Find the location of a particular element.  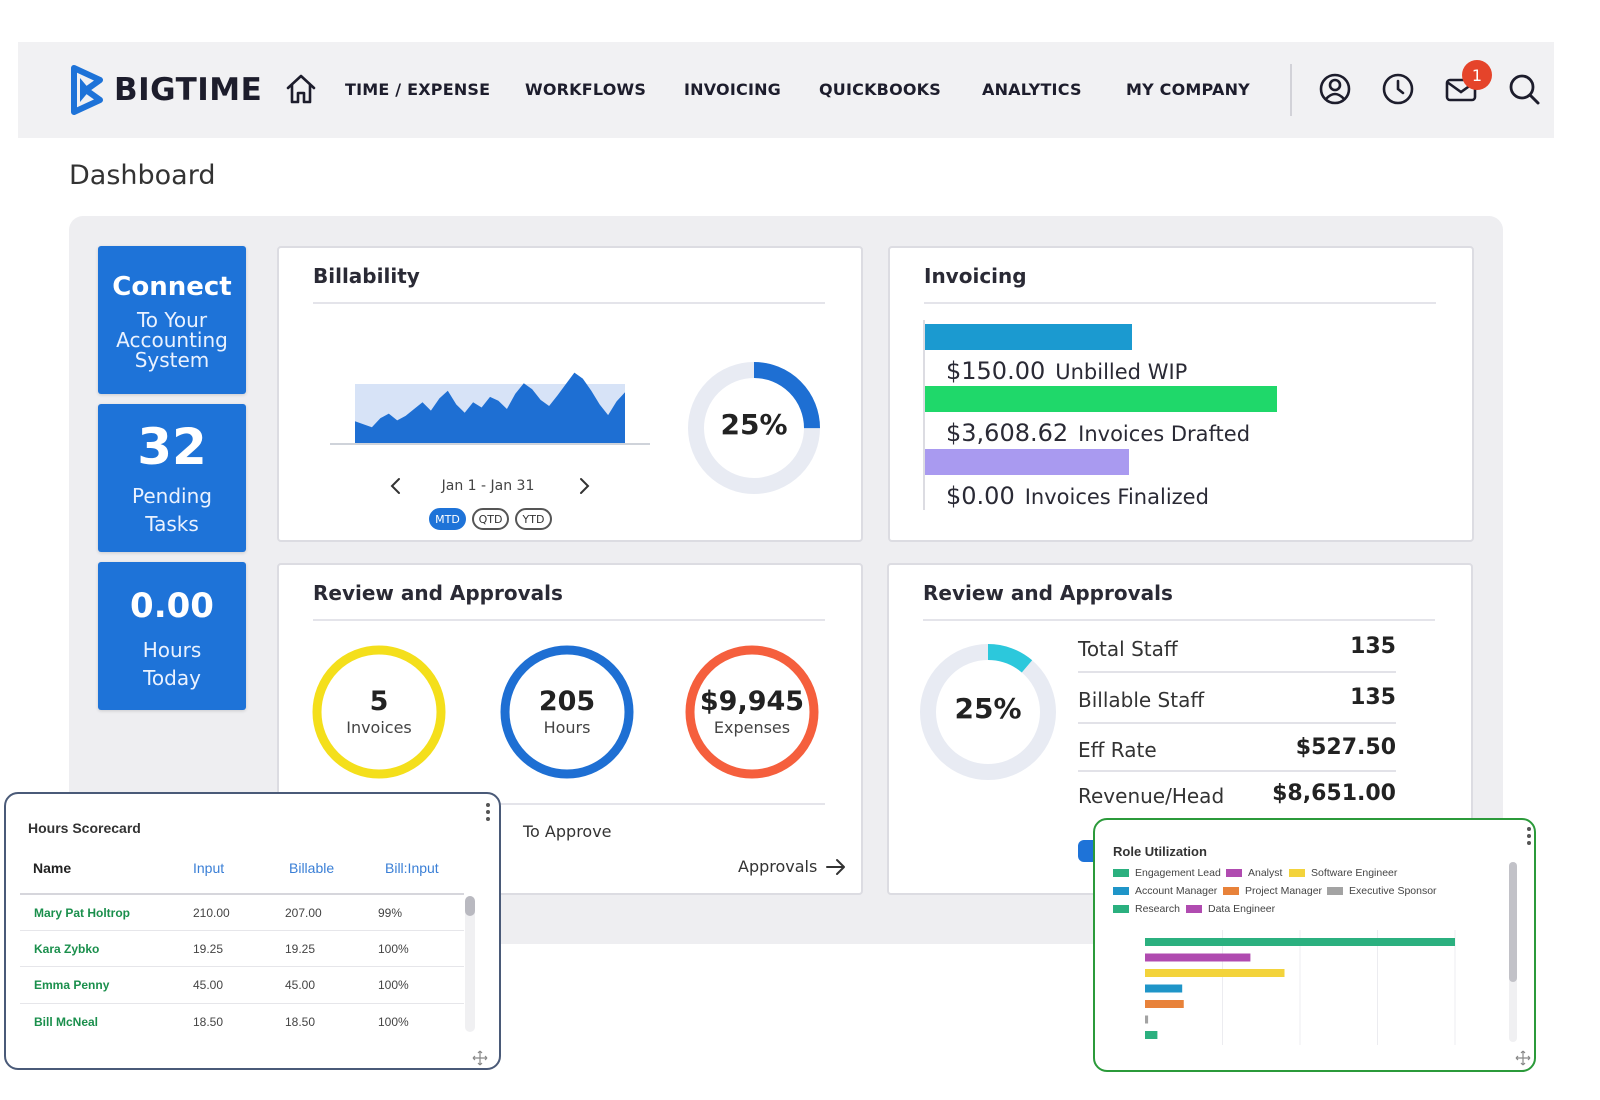

legend-engagement-lead: Engagement Lead is located at coordinates (1167, 873).